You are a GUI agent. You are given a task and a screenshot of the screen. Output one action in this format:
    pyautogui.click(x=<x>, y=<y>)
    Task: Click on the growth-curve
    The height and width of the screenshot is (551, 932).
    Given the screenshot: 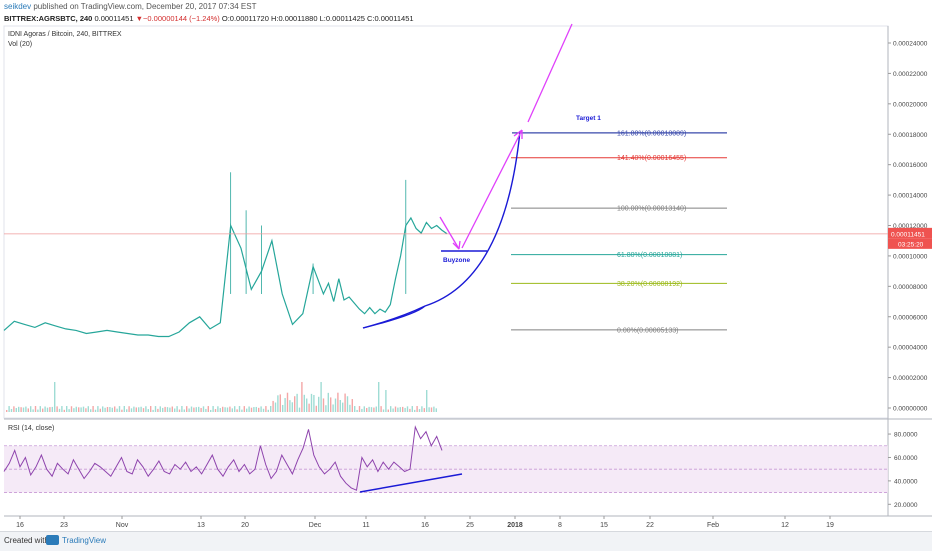 What is the action you would take?
    pyautogui.click(x=472, y=218)
    